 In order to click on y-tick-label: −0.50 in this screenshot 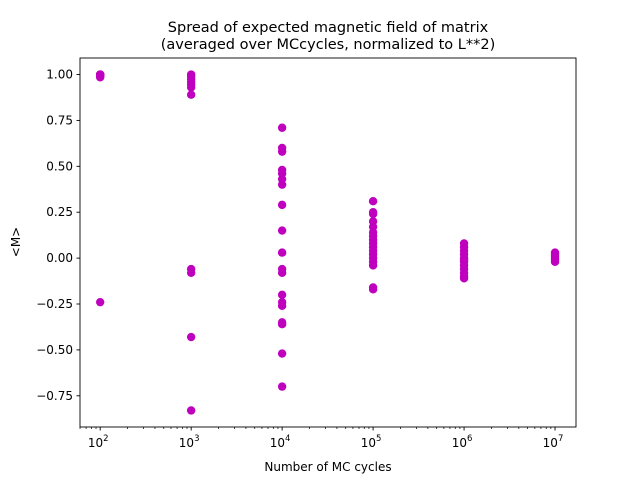, I will do `click(54, 350)`.